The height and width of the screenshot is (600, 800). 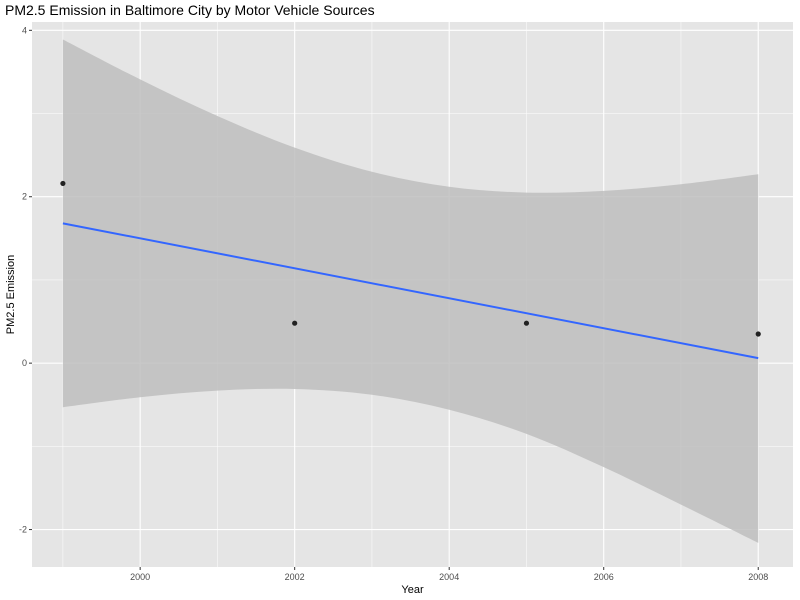 I want to click on x-tick-label: 2008, so click(x=758, y=577).